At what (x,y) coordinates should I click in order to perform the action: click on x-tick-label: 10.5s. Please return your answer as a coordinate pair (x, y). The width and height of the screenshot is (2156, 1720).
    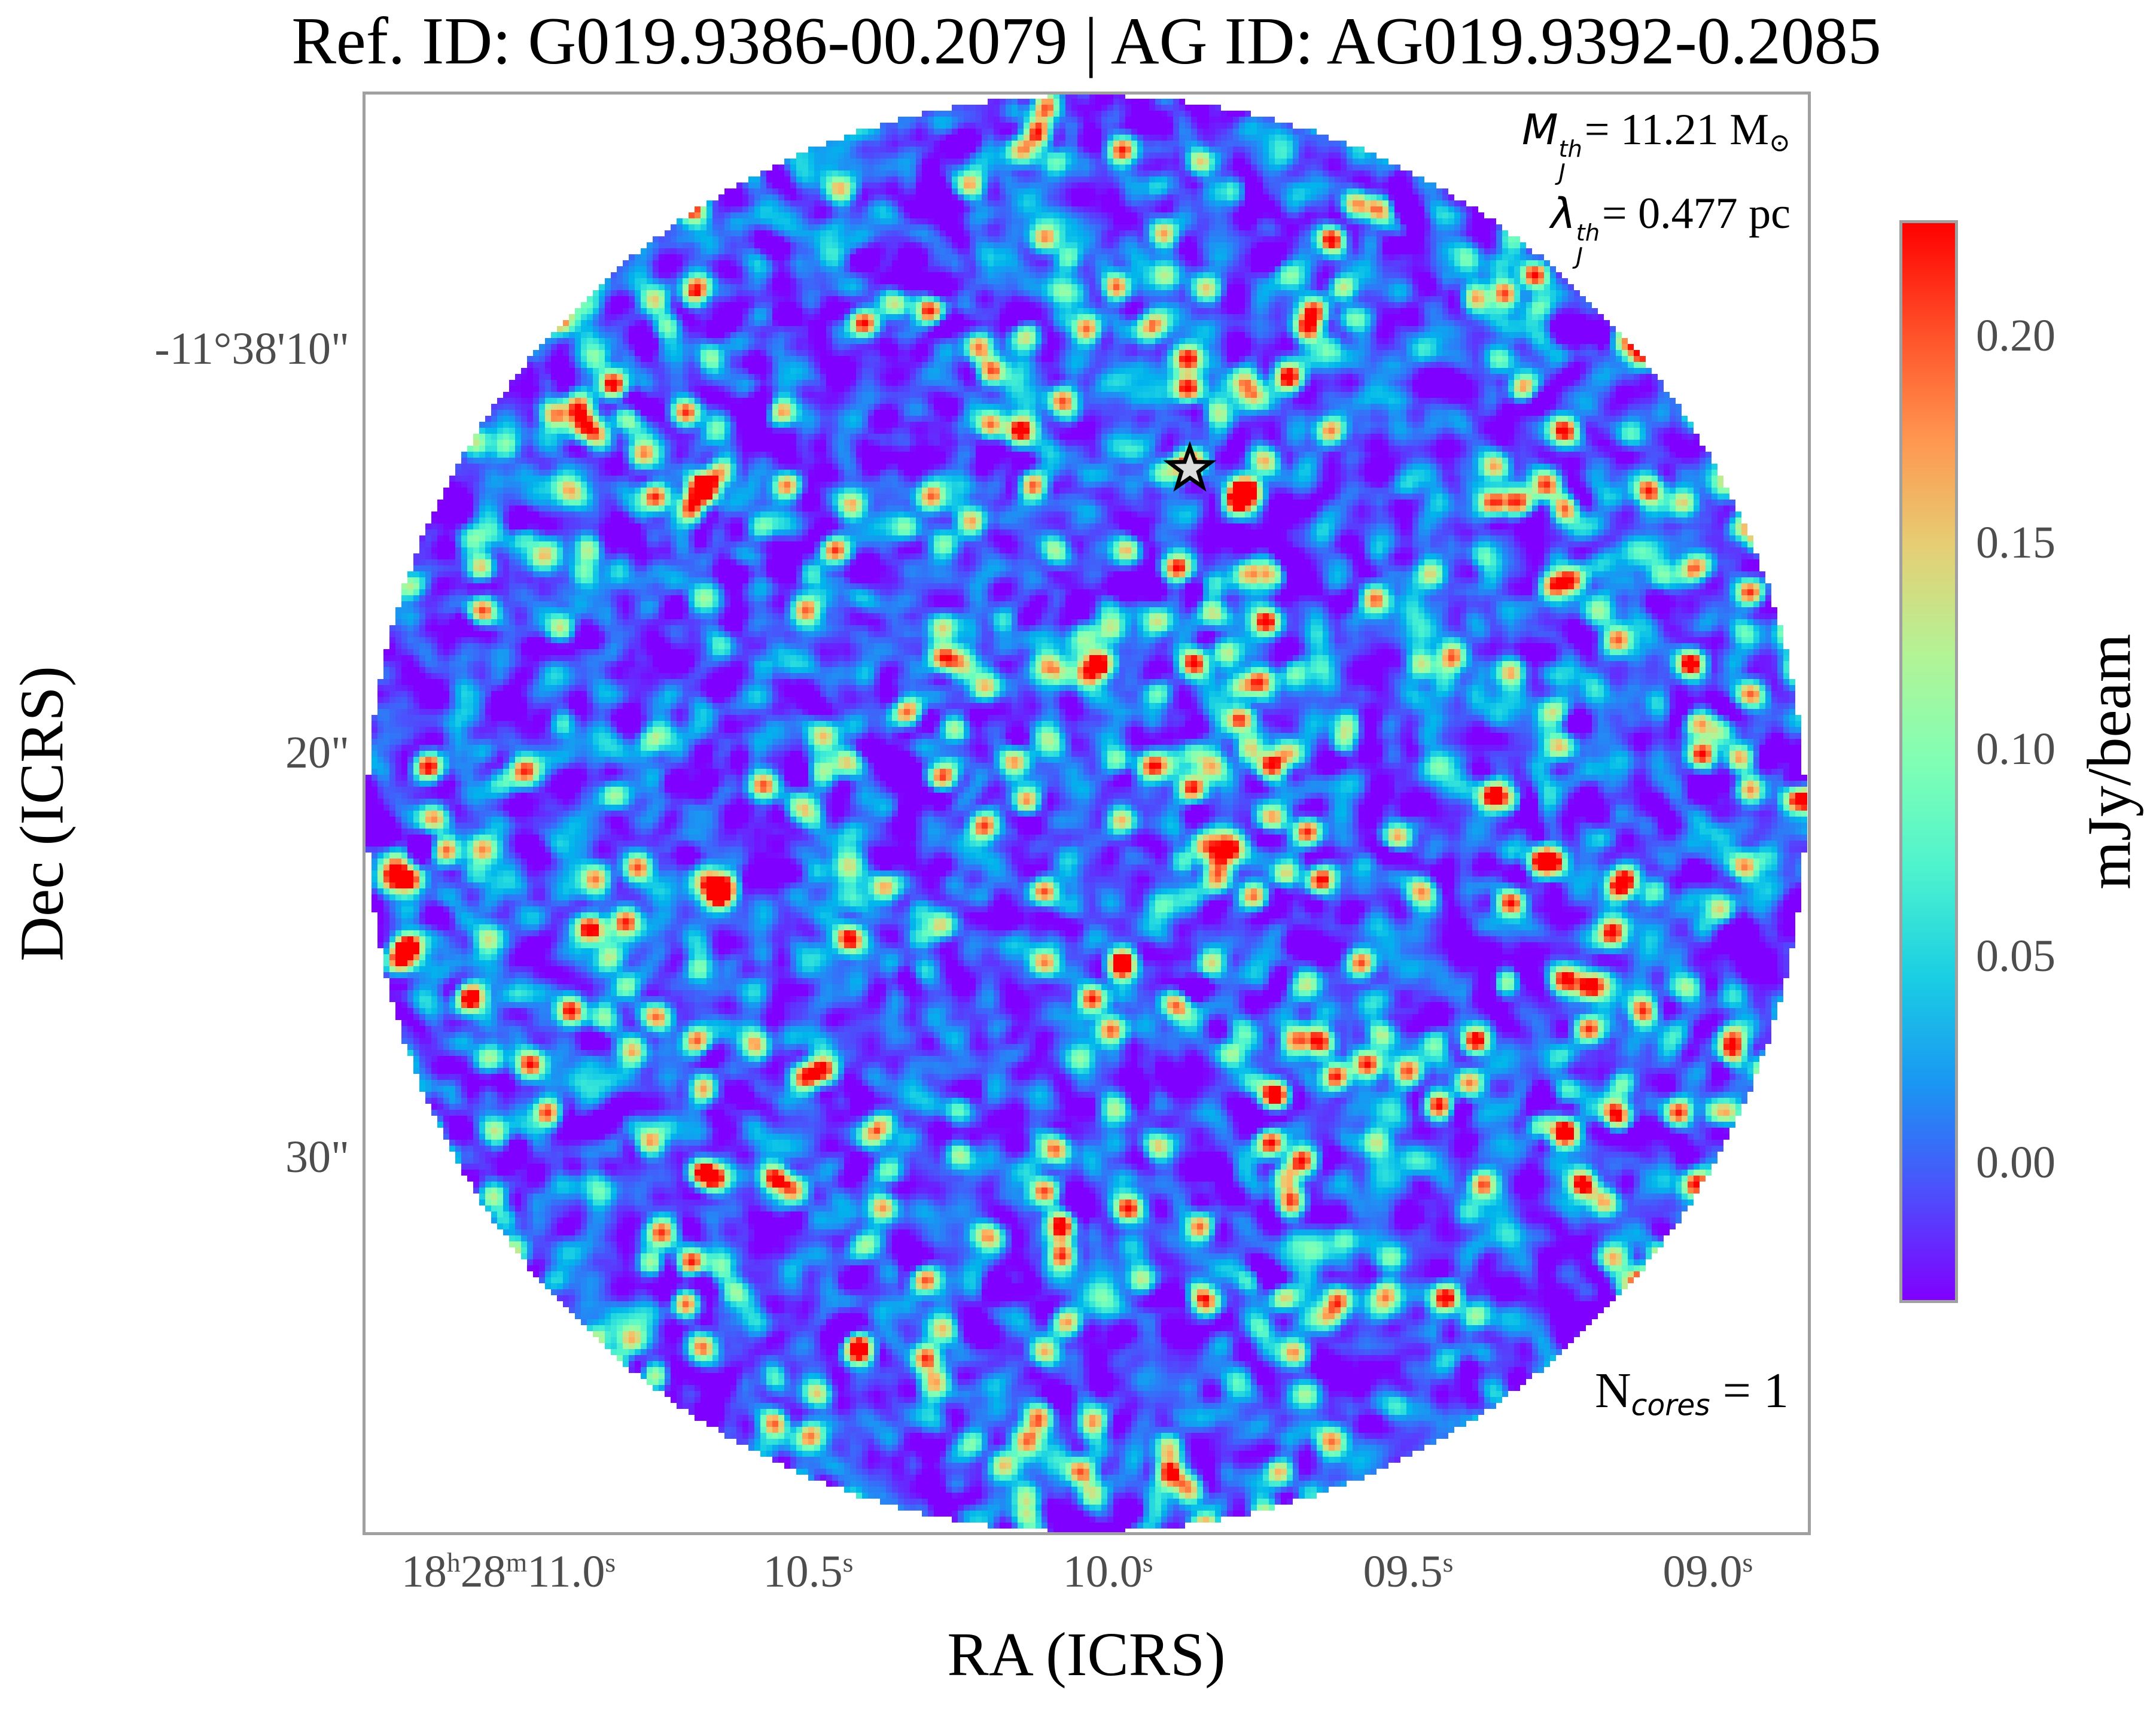
    Looking at the image, I should click on (808, 1572).